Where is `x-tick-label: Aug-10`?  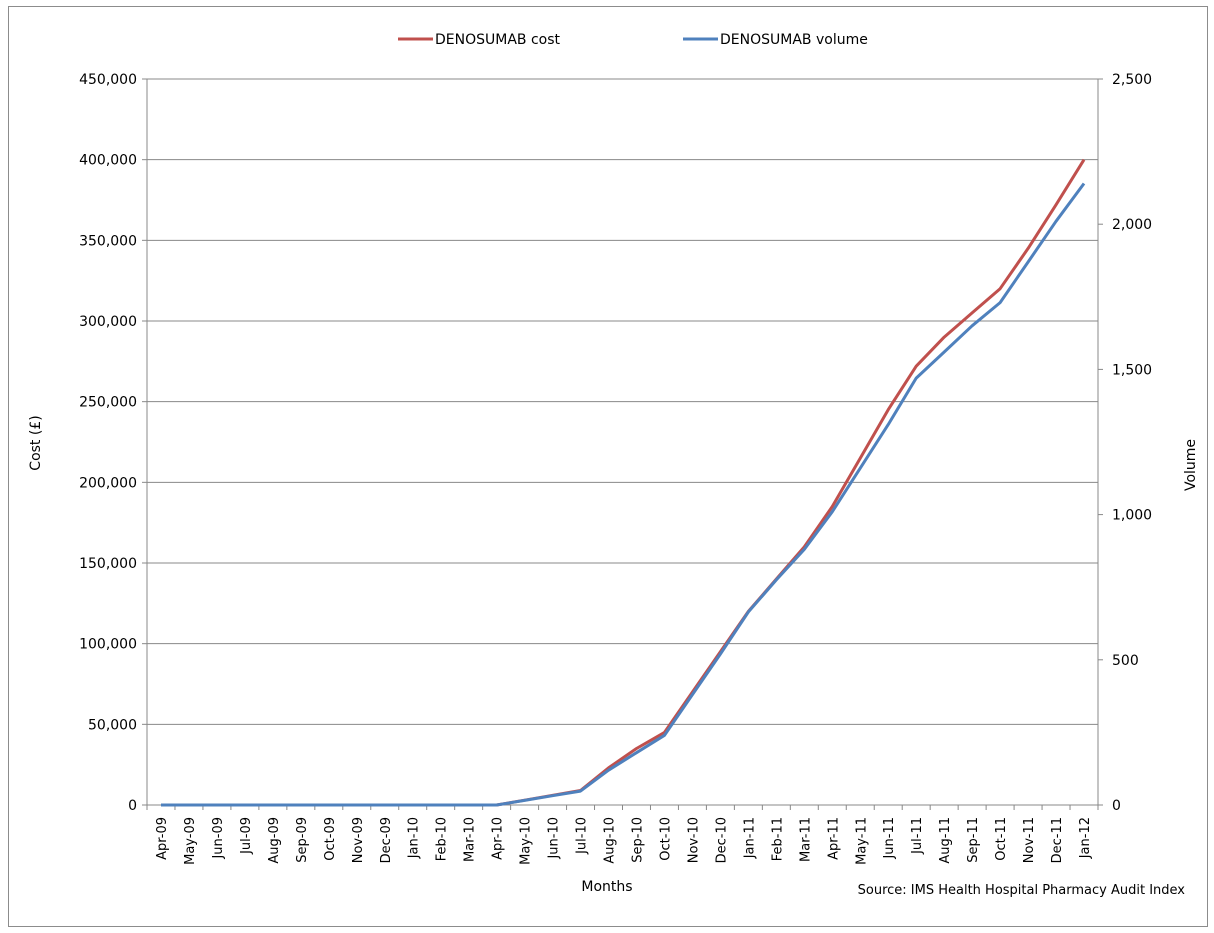 x-tick-label: Aug-10 is located at coordinates (610, 840).